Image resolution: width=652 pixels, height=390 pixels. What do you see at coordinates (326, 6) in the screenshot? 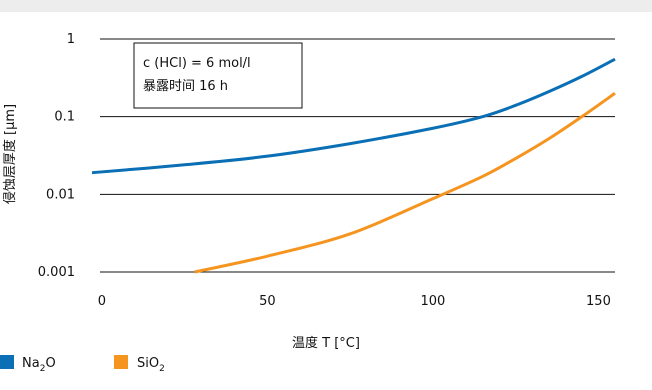
I see `top-strip` at bounding box center [326, 6].